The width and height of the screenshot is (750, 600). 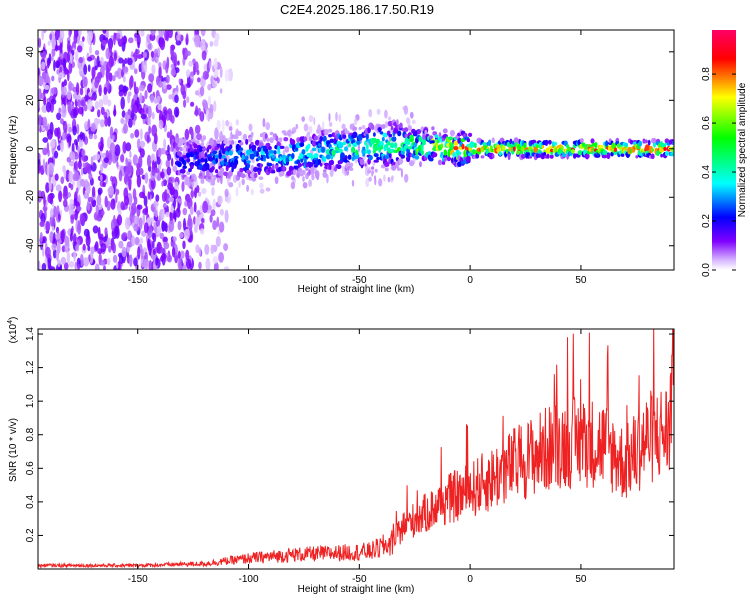 I want to click on snr-y-tick-label: 0.8, so click(x=30, y=434).